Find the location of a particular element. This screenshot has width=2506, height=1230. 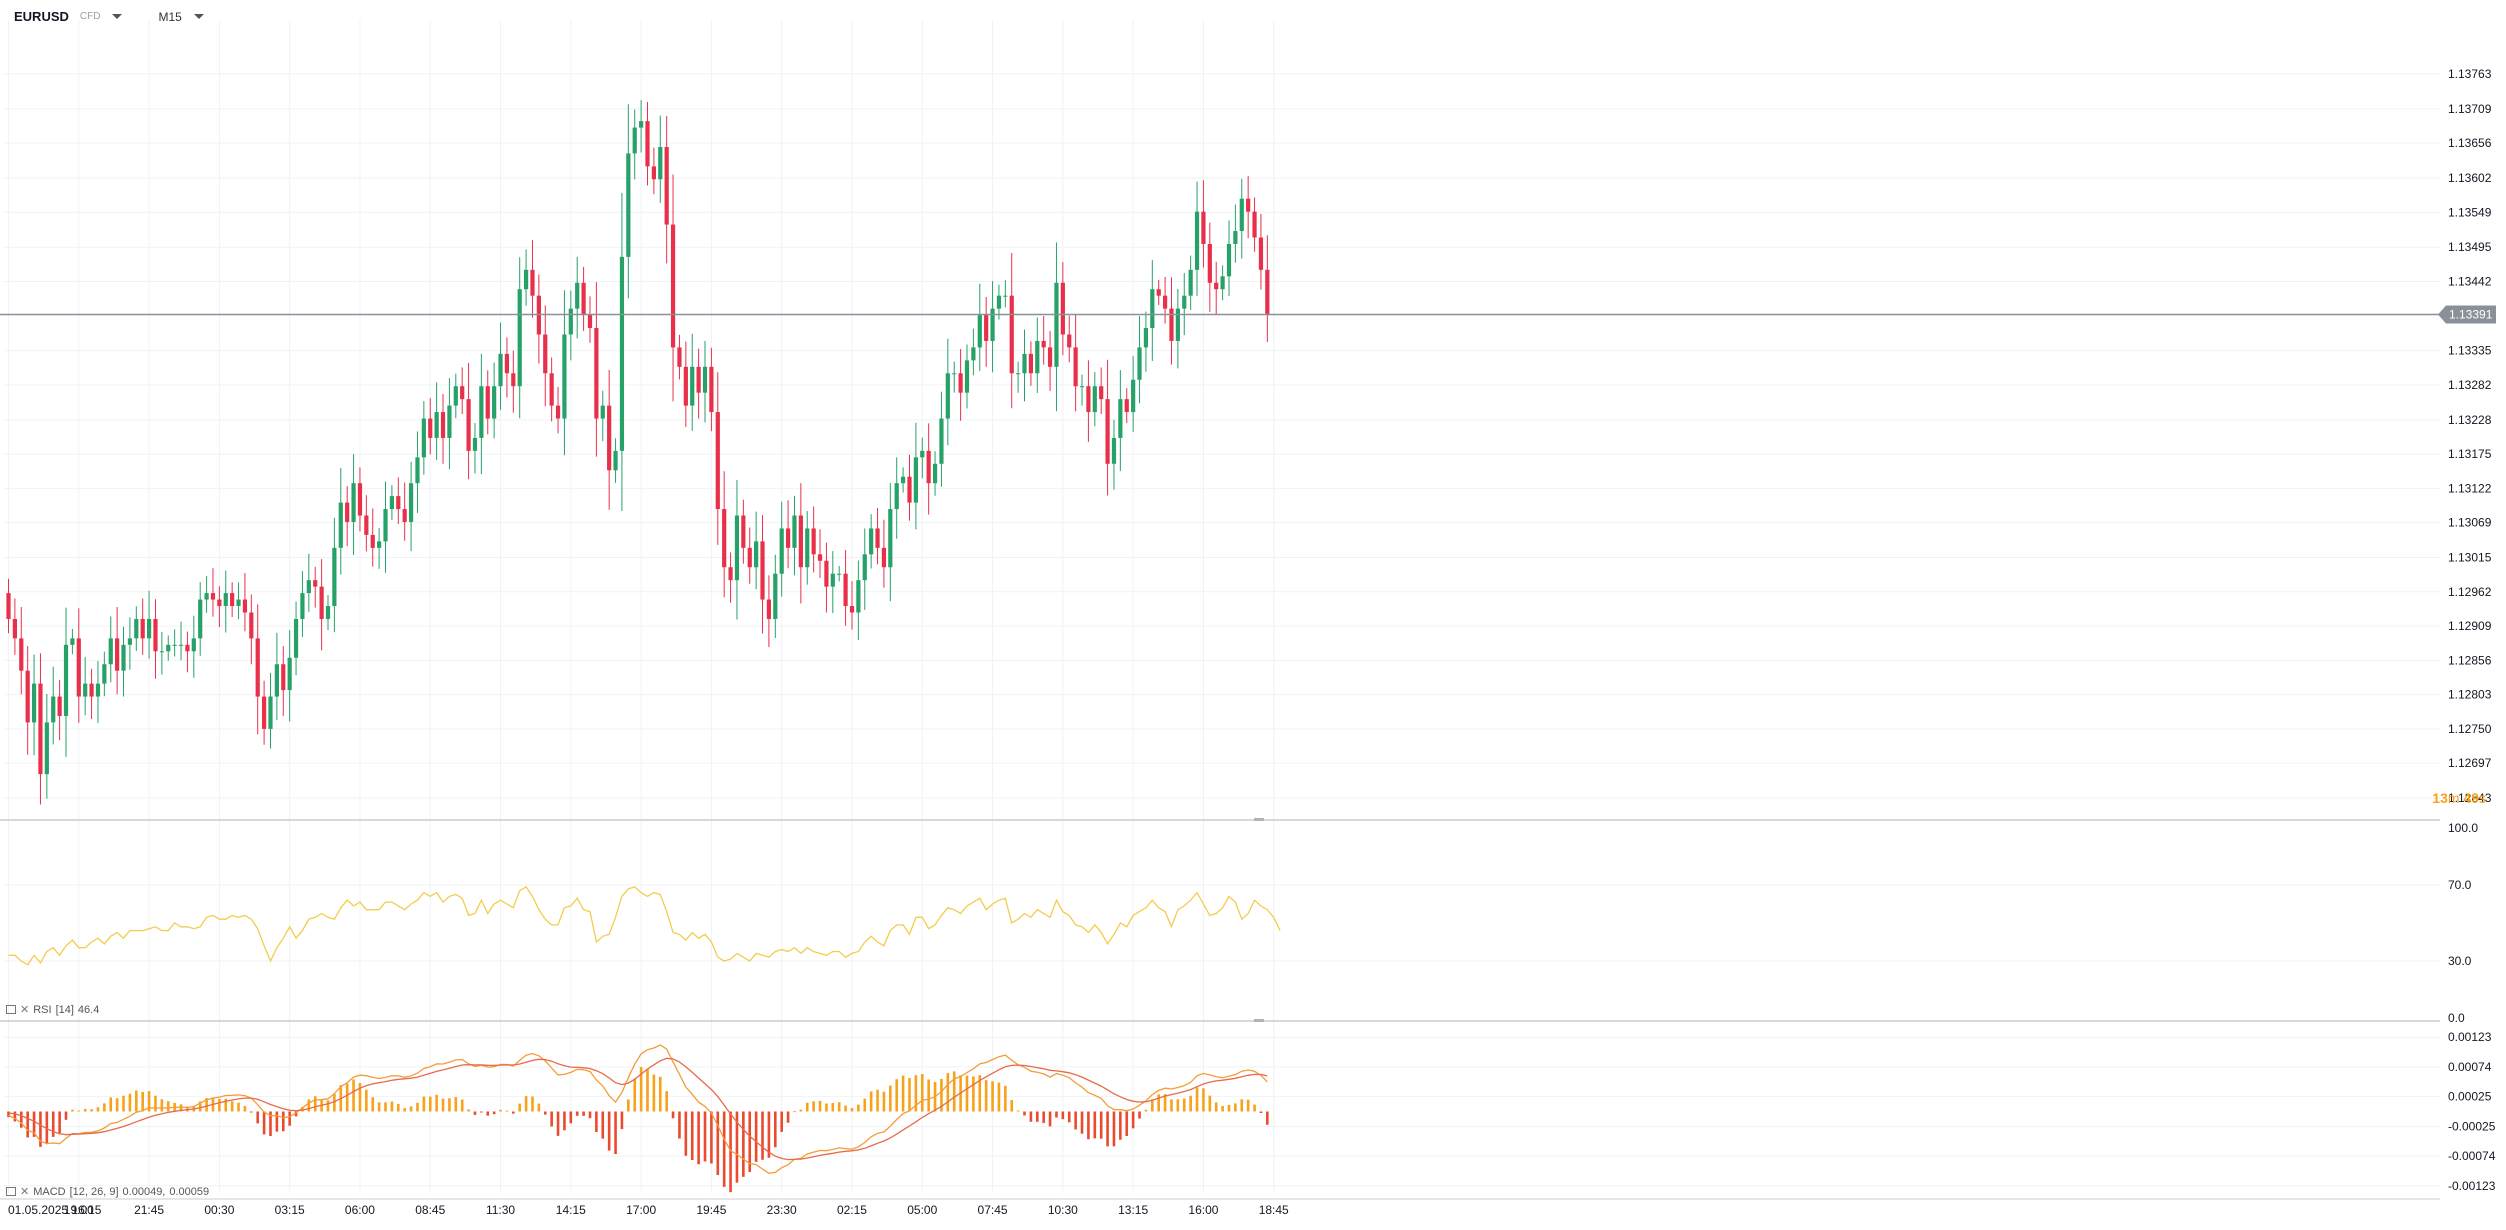

time-axis-tick: 05:00 is located at coordinates (922, 1210).